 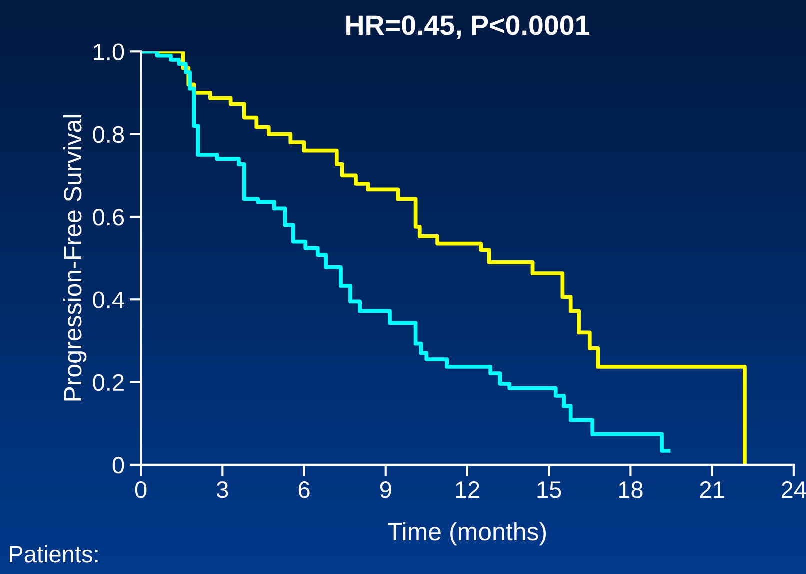 What do you see at coordinates (75, 258) in the screenshot?
I see `y-axis-title: Progression-Free Survival` at bounding box center [75, 258].